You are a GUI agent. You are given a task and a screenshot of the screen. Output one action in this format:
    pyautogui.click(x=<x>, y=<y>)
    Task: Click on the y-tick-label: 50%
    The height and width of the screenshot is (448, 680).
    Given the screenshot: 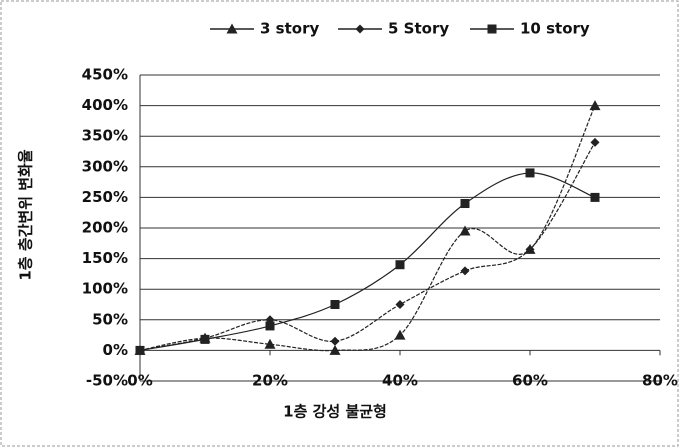 What is the action you would take?
    pyautogui.click(x=110, y=319)
    